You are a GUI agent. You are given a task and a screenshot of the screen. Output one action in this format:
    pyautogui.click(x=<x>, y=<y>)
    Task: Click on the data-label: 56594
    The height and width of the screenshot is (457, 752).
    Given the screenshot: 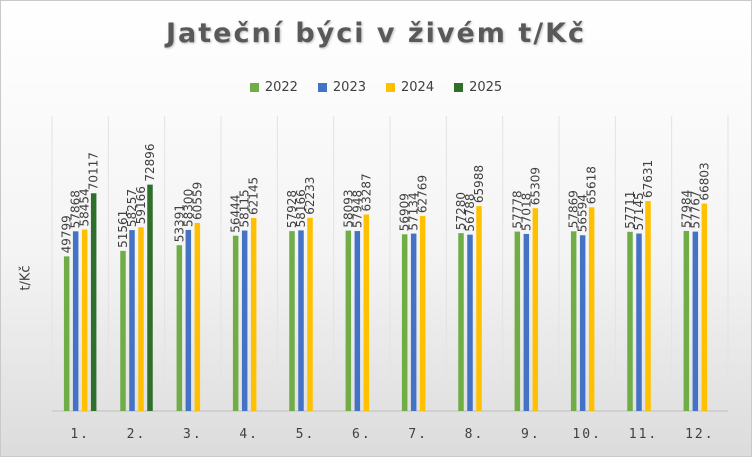 What is the action you would take?
    pyautogui.click(x=583, y=213)
    